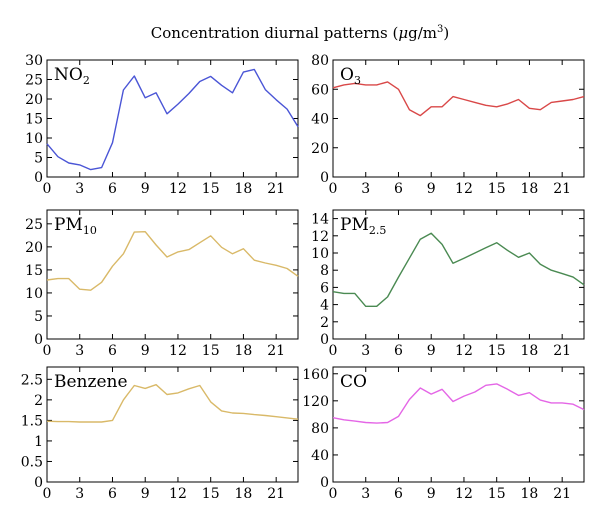 The width and height of the screenshot is (600, 525). Describe the element at coordinates (324, 271) in the screenshot. I see `y-tick-label: 8` at that location.